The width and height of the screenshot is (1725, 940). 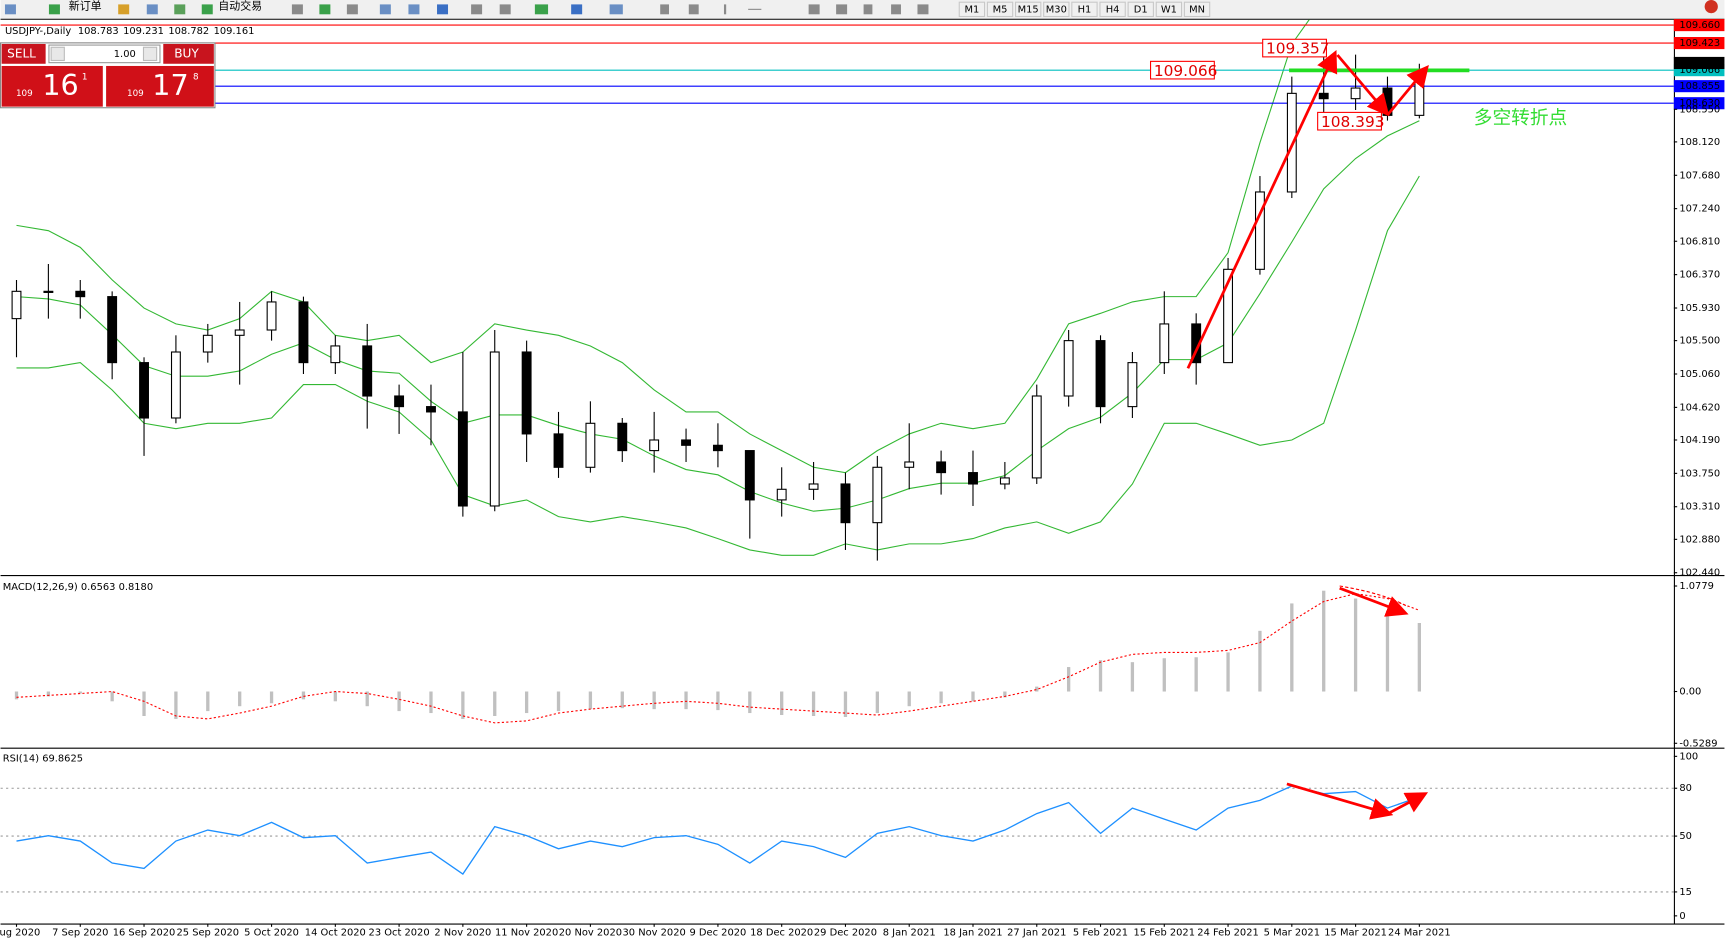 I want to click on toolbar, so click(x=862, y=9).